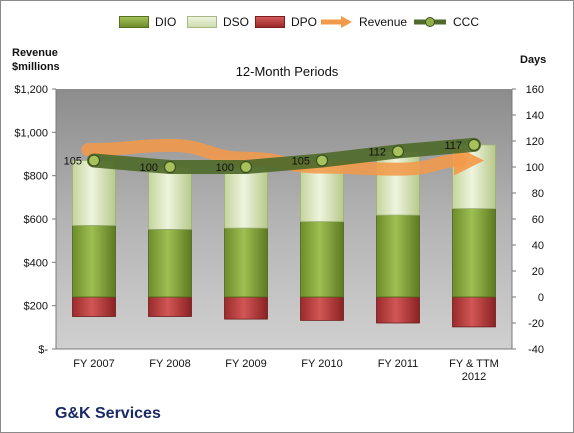  Describe the element at coordinates (166, 22) in the screenshot. I see `legend-label-dio: DIO` at that location.